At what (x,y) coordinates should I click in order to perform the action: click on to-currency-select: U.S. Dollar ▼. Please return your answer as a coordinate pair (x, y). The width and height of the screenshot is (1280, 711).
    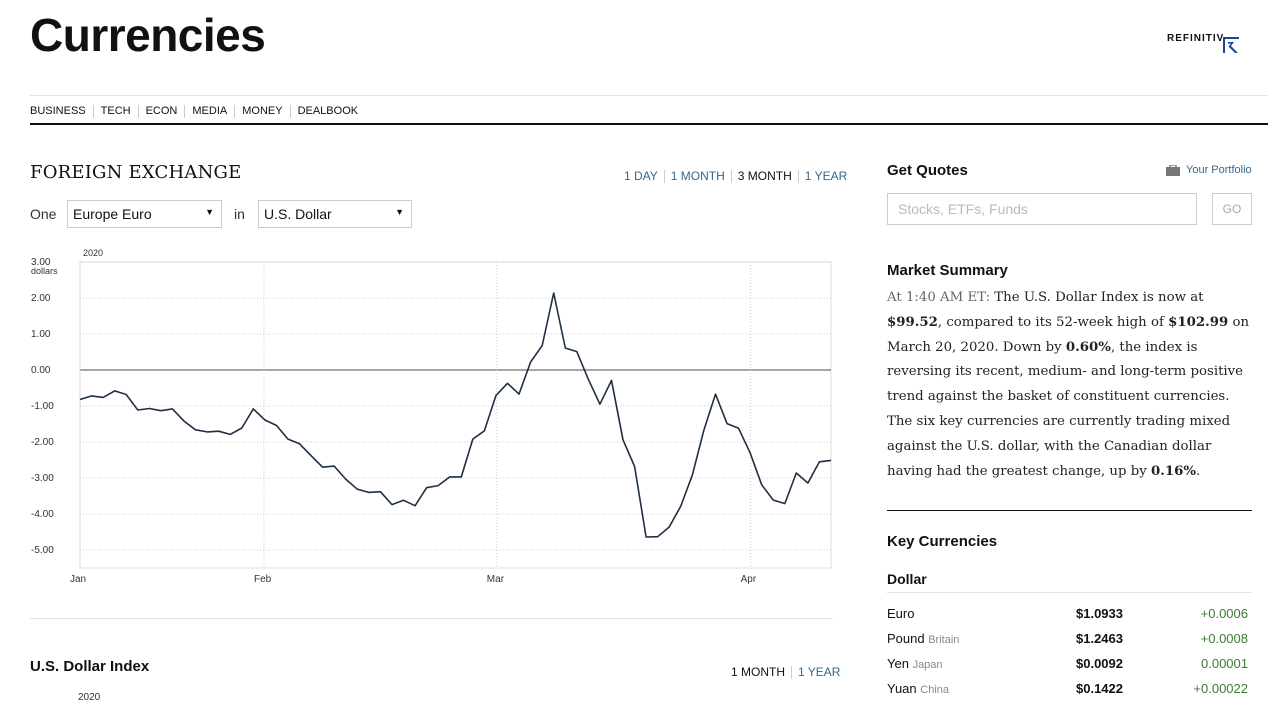
    Looking at the image, I should click on (335, 214).